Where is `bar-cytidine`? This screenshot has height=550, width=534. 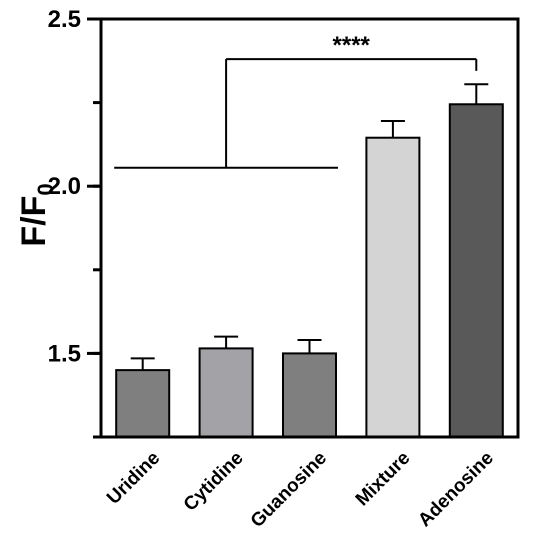
bar-cytidine is located at coordinates (226, 392).